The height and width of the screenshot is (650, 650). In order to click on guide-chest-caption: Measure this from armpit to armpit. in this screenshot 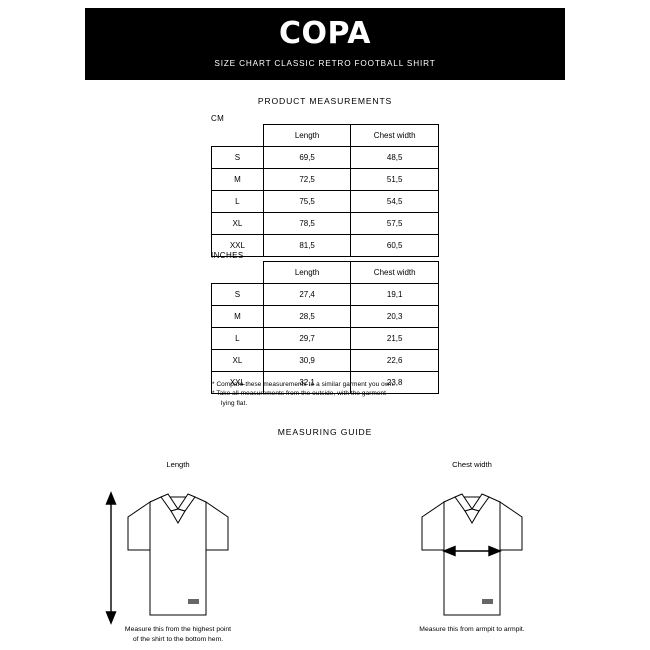, I will do `click(472, 630)`.